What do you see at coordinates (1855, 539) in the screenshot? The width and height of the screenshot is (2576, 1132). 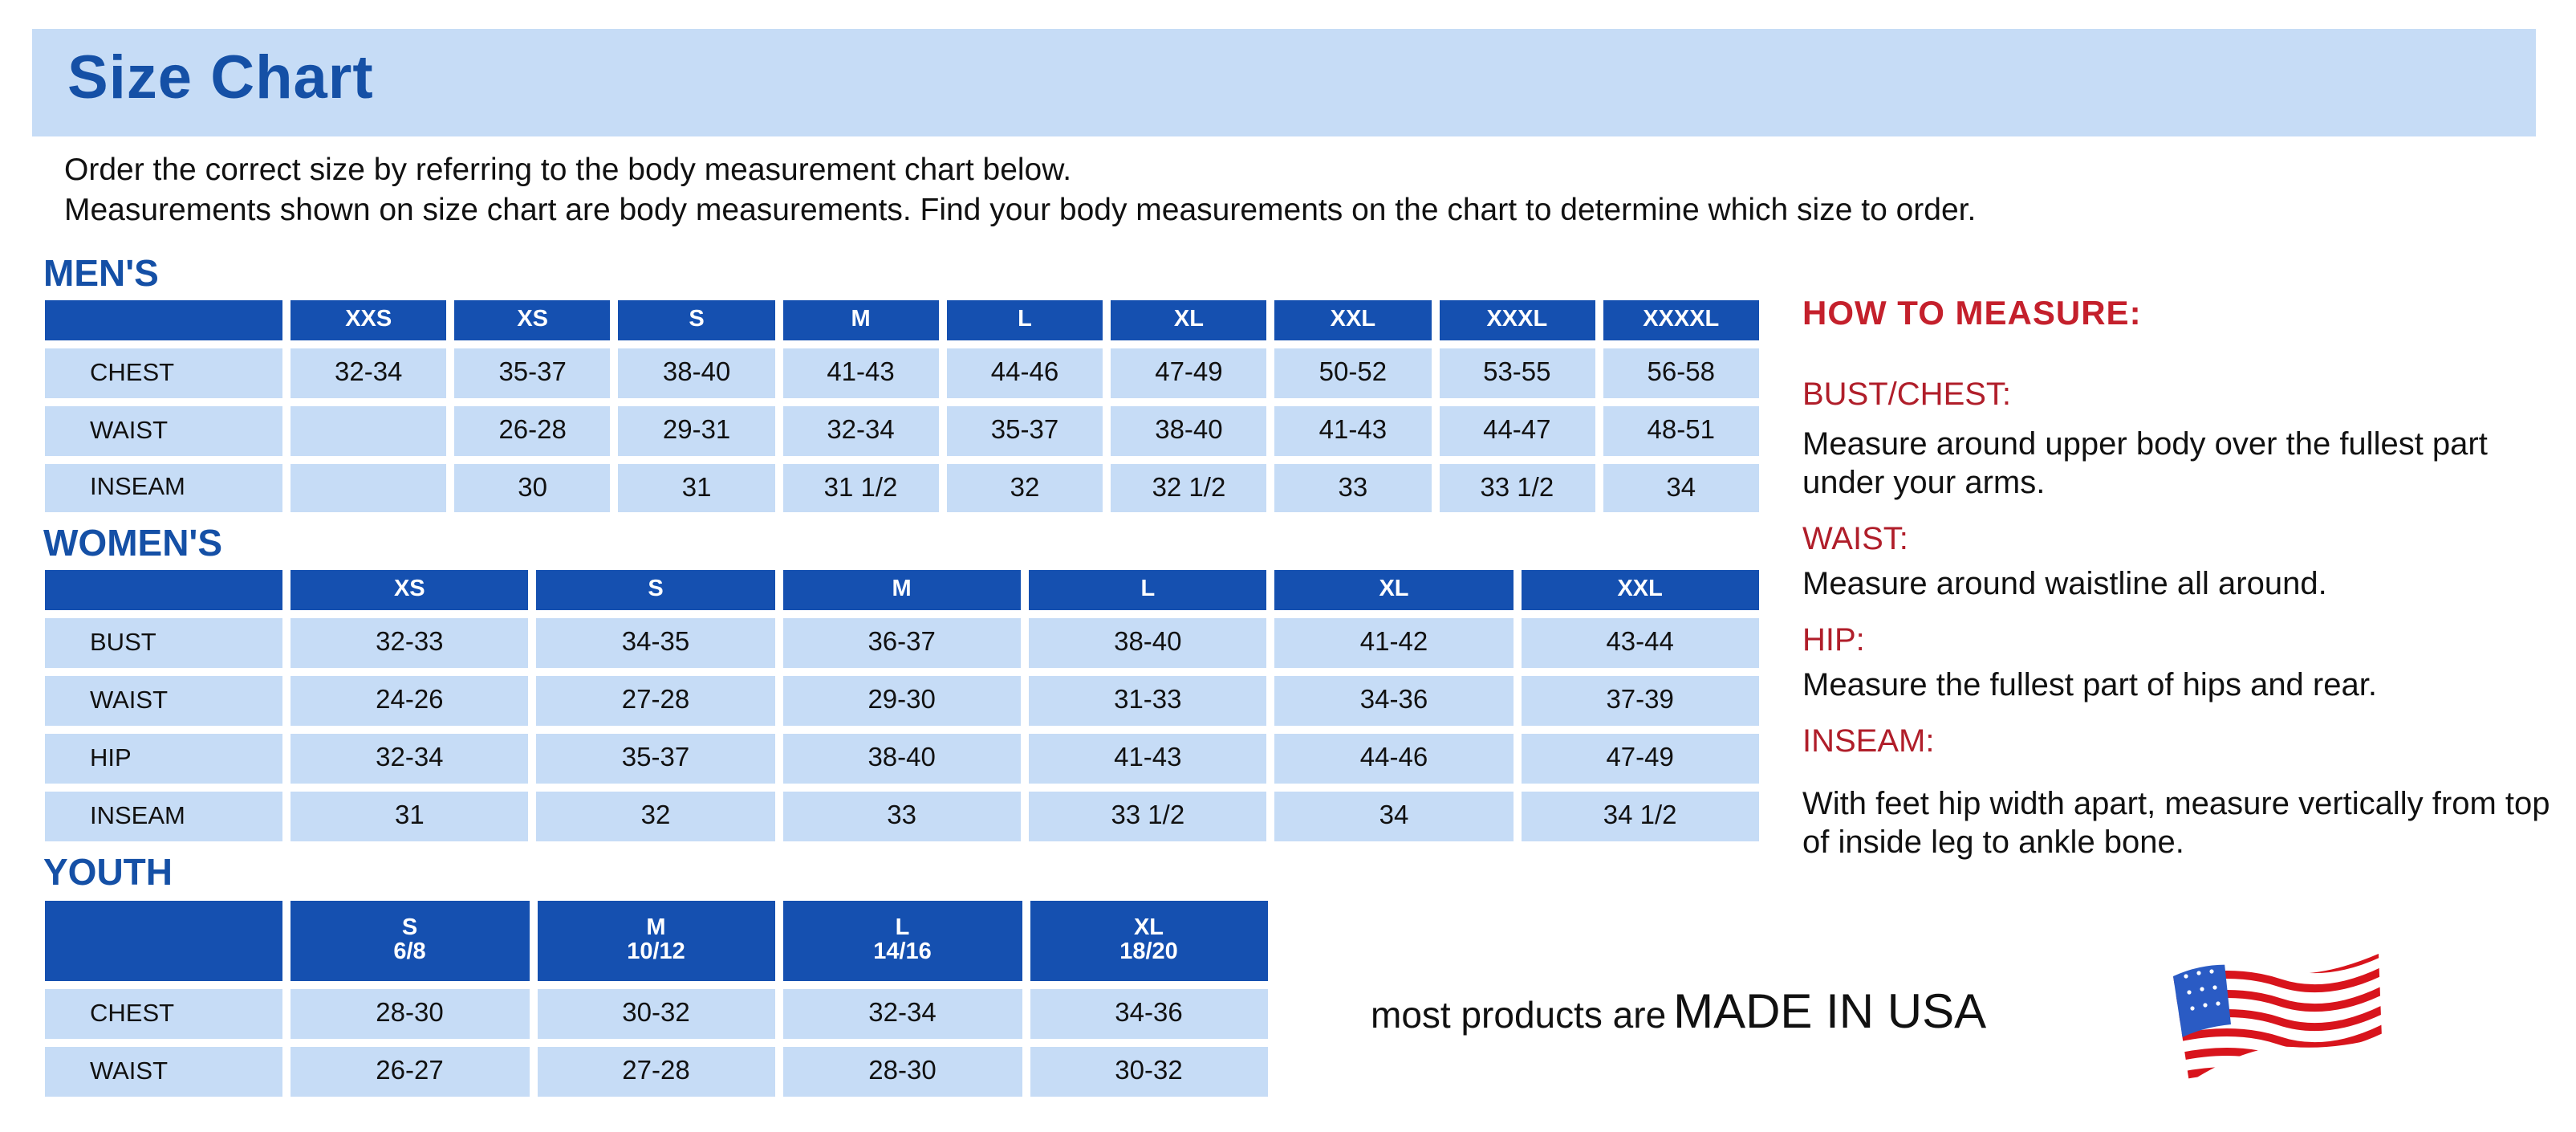 I see `measure-heading-waist: WAIST:` at bounding box center [1855, 539].